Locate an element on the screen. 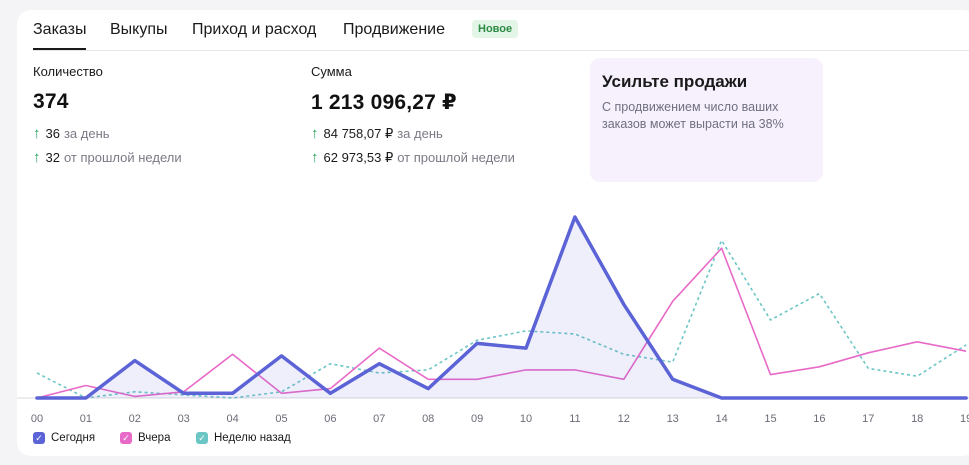  legend-label-week-ago: Неделю назад is located at coordinates (252, 438).